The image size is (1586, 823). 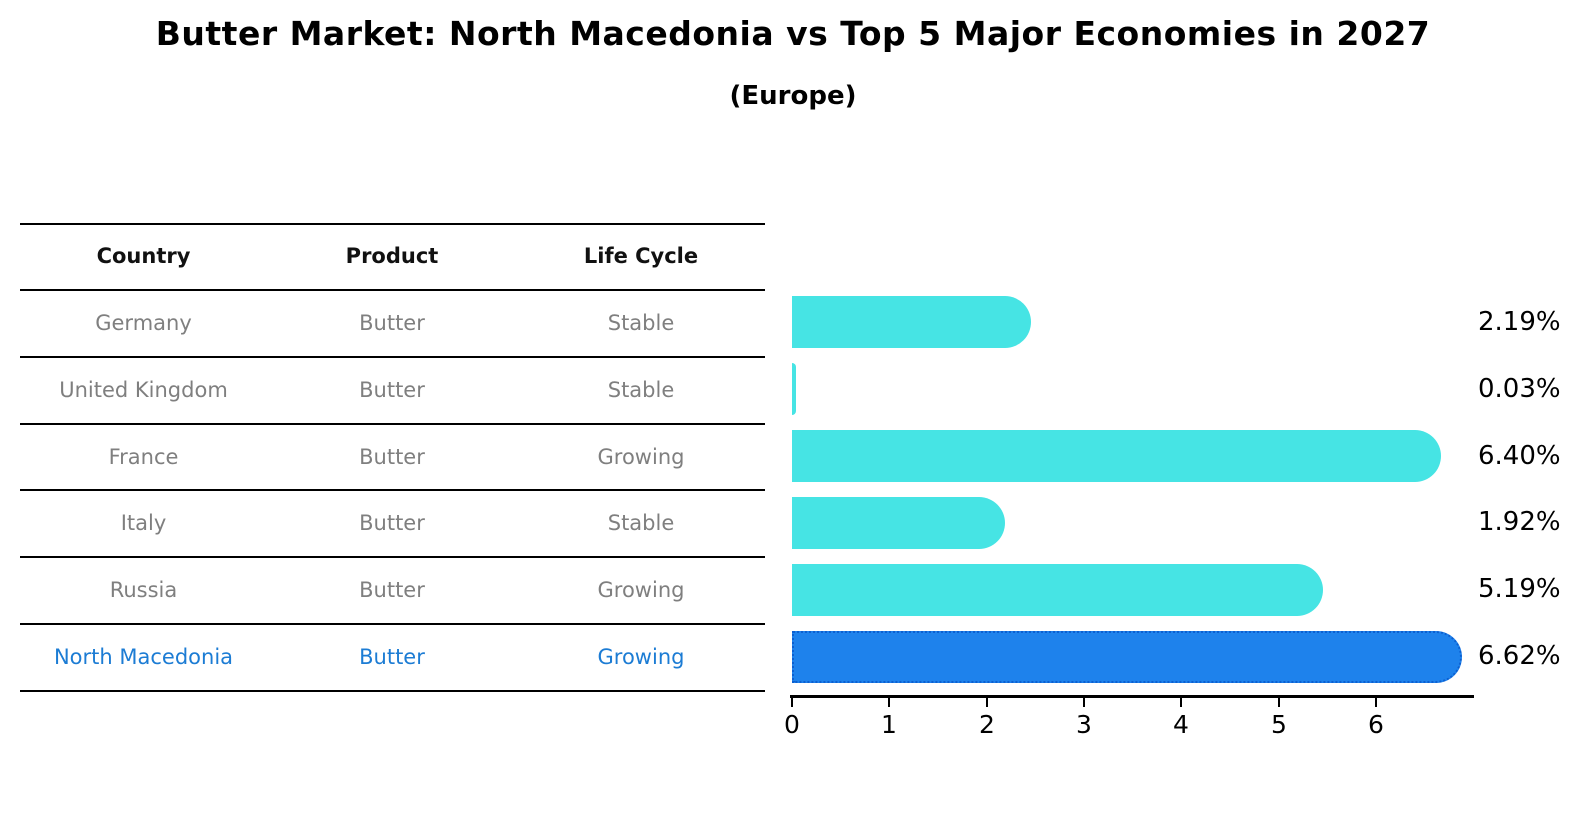 I want to click on table-row: United Kingdom Butter Stable, so click(x=392, y=389).